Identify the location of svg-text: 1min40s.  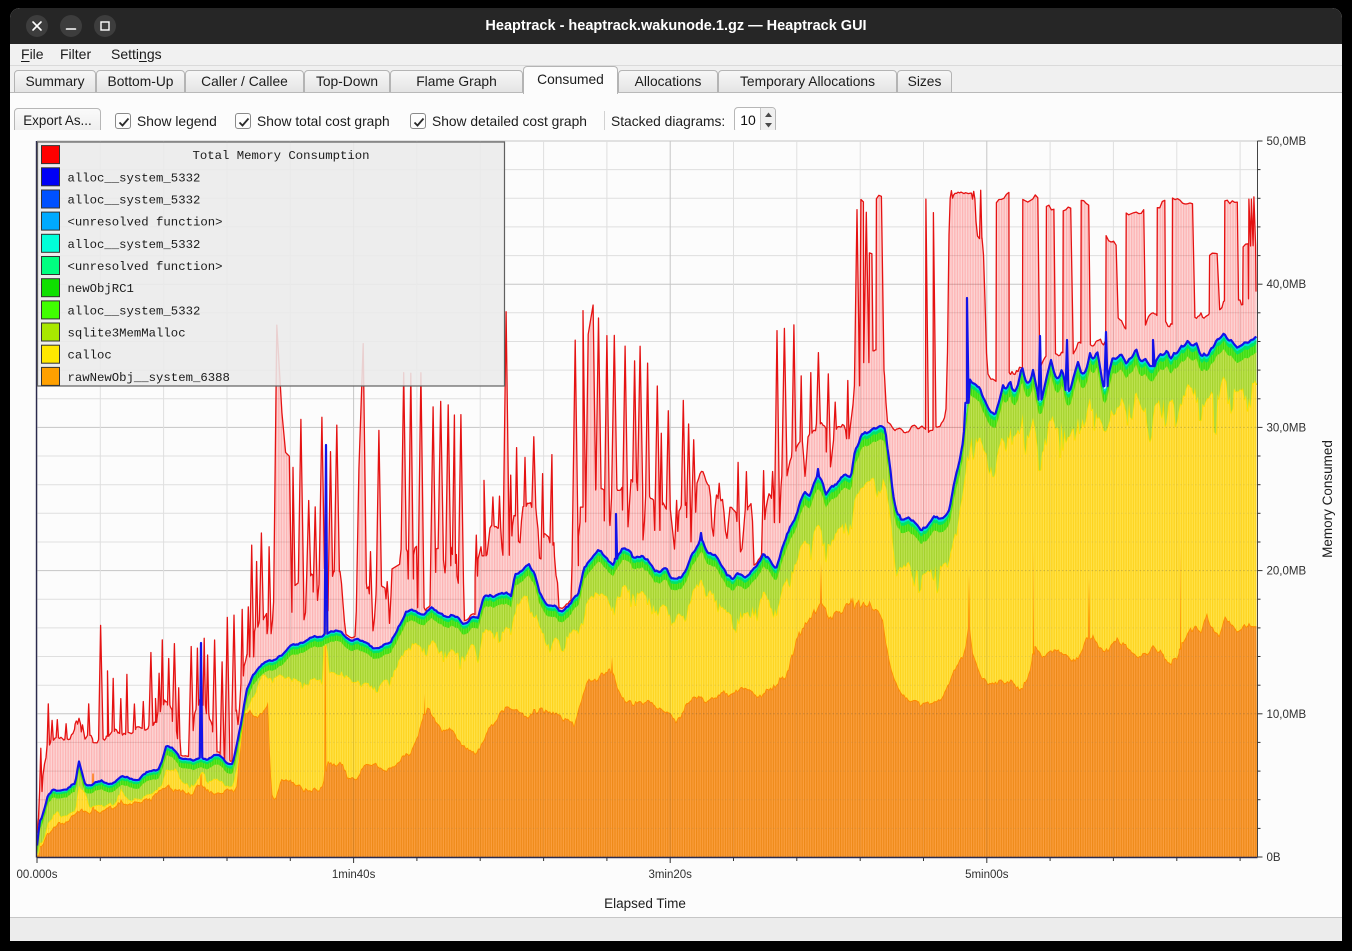
(354, 875).